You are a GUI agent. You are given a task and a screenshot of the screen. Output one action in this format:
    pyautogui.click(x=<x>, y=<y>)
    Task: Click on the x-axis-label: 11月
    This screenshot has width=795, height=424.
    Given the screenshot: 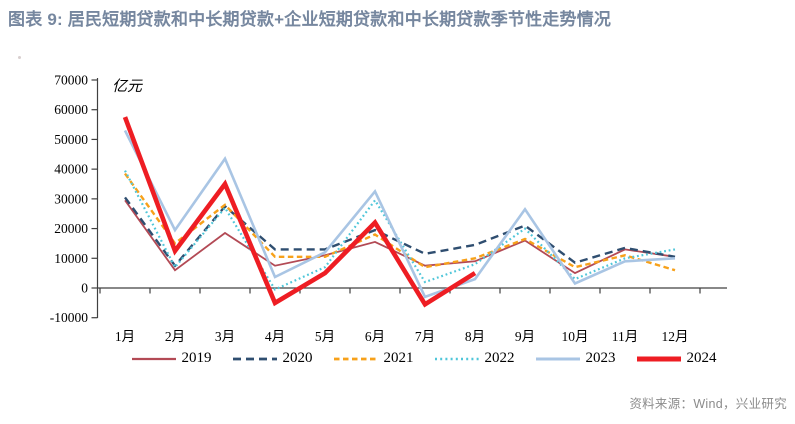 What is the action you would take?
    pyautogui.click(x=625, y=336)
    